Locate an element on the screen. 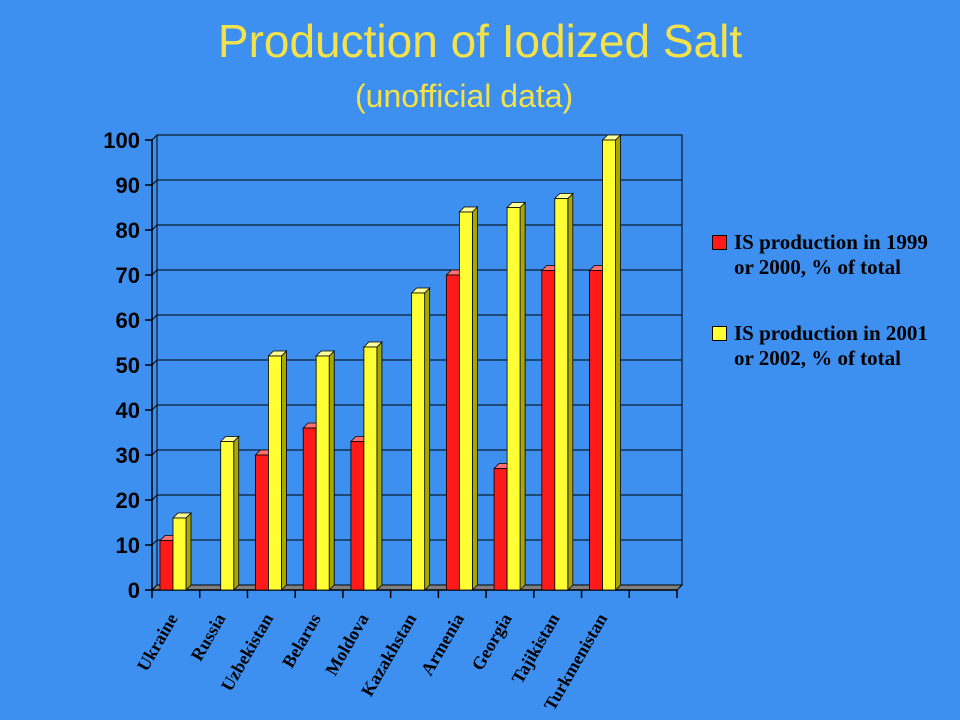 The image size is (960, 720). y-tick-label: 50 is located at coordinates (128, 365).